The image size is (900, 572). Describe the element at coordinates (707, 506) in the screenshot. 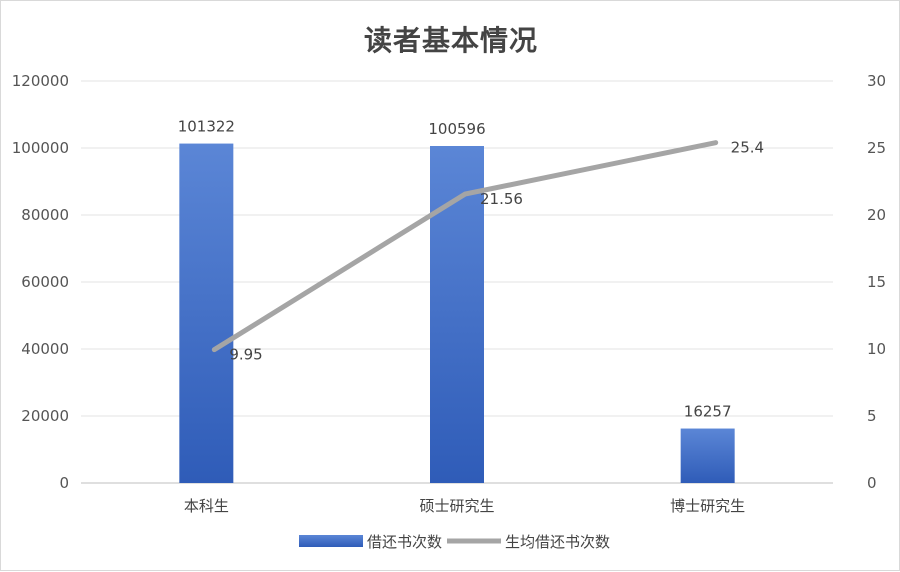

I see `category-label: 博士研究生` at that location.